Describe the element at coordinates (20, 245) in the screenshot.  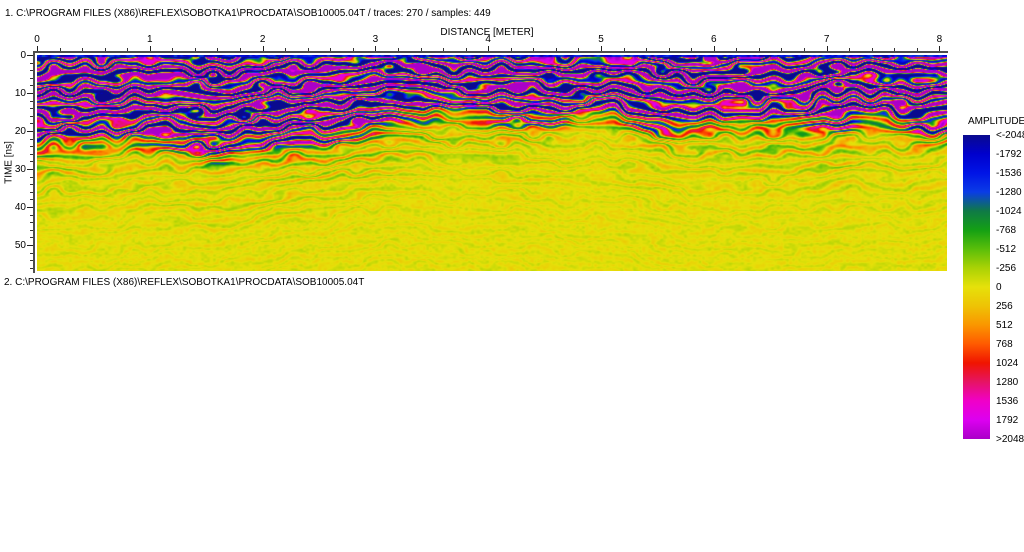
I see `y-axis-tick-label: 50` at that location.